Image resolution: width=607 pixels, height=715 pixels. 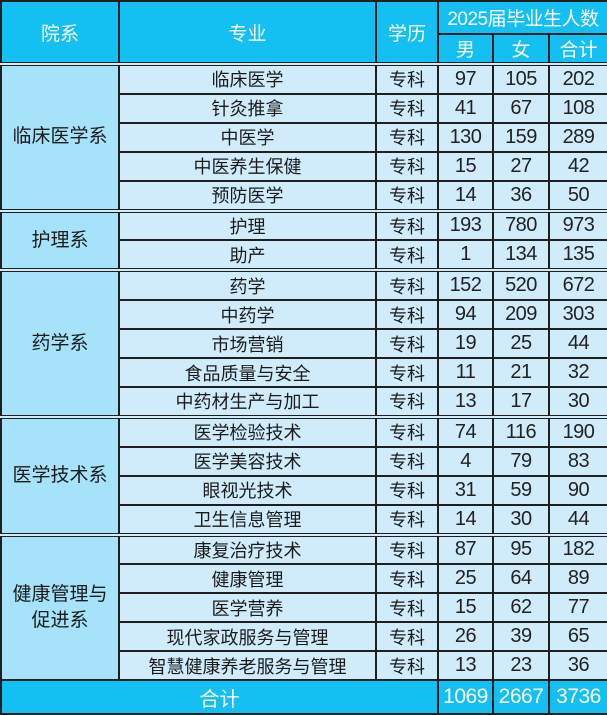 What do you see at coordinates (465, 285) in the screenshot?
I see `male-cell: 152` at bounding box center [465, 285].